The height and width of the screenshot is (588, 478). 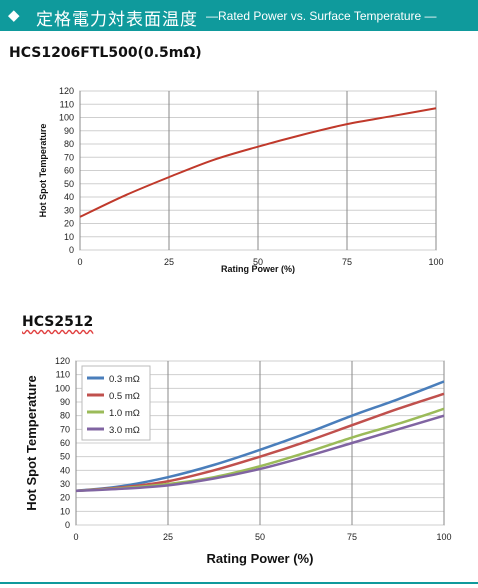 I want to click on legend-label: 3.0 mΩ, so click(x=124, y=430).